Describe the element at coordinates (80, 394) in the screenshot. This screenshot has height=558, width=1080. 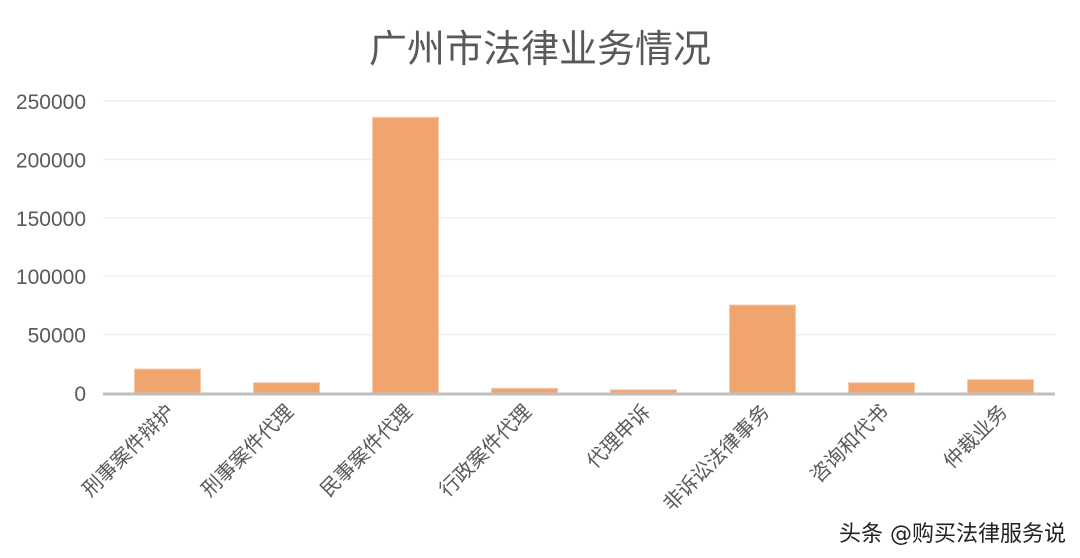
I see `y-tick-label: 0` at that location.